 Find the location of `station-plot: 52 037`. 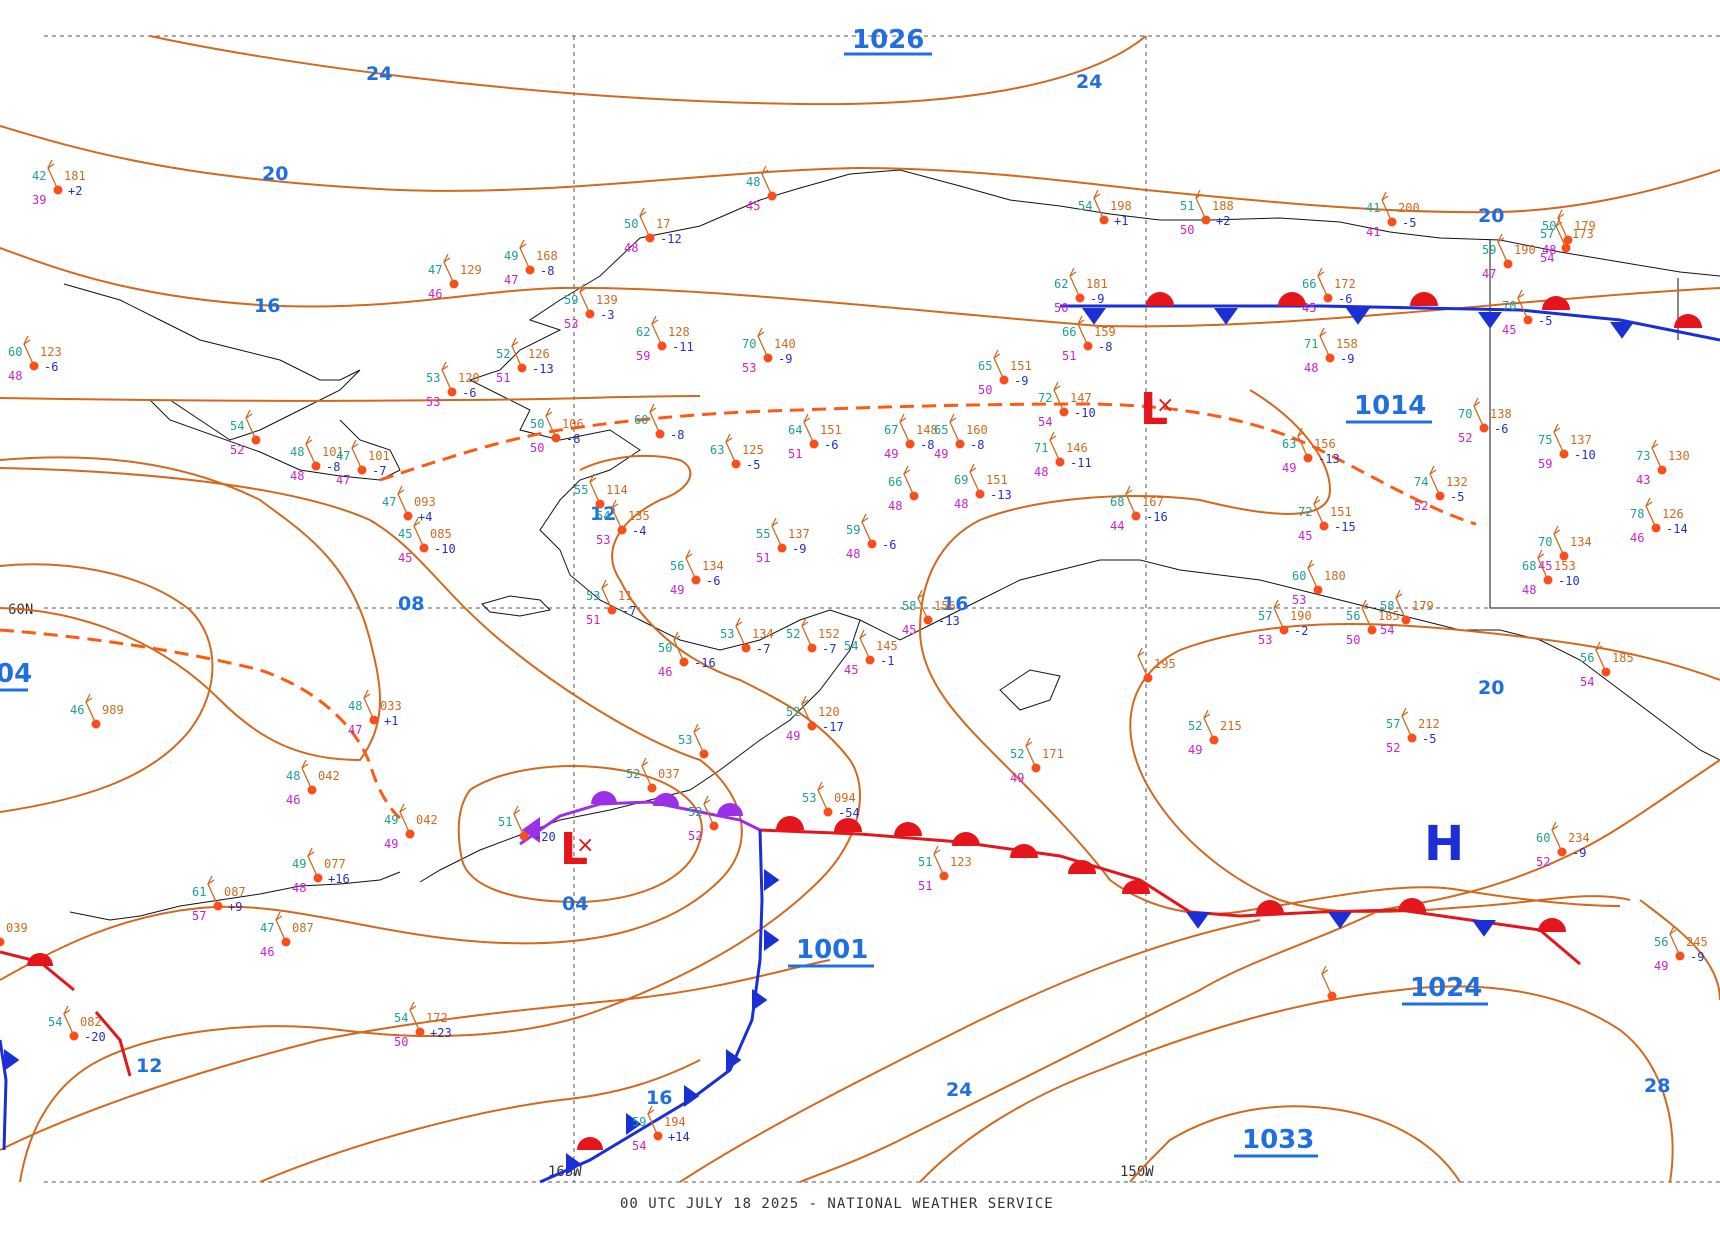

station-plot: 52 037 is located at coordinates (653, 775).